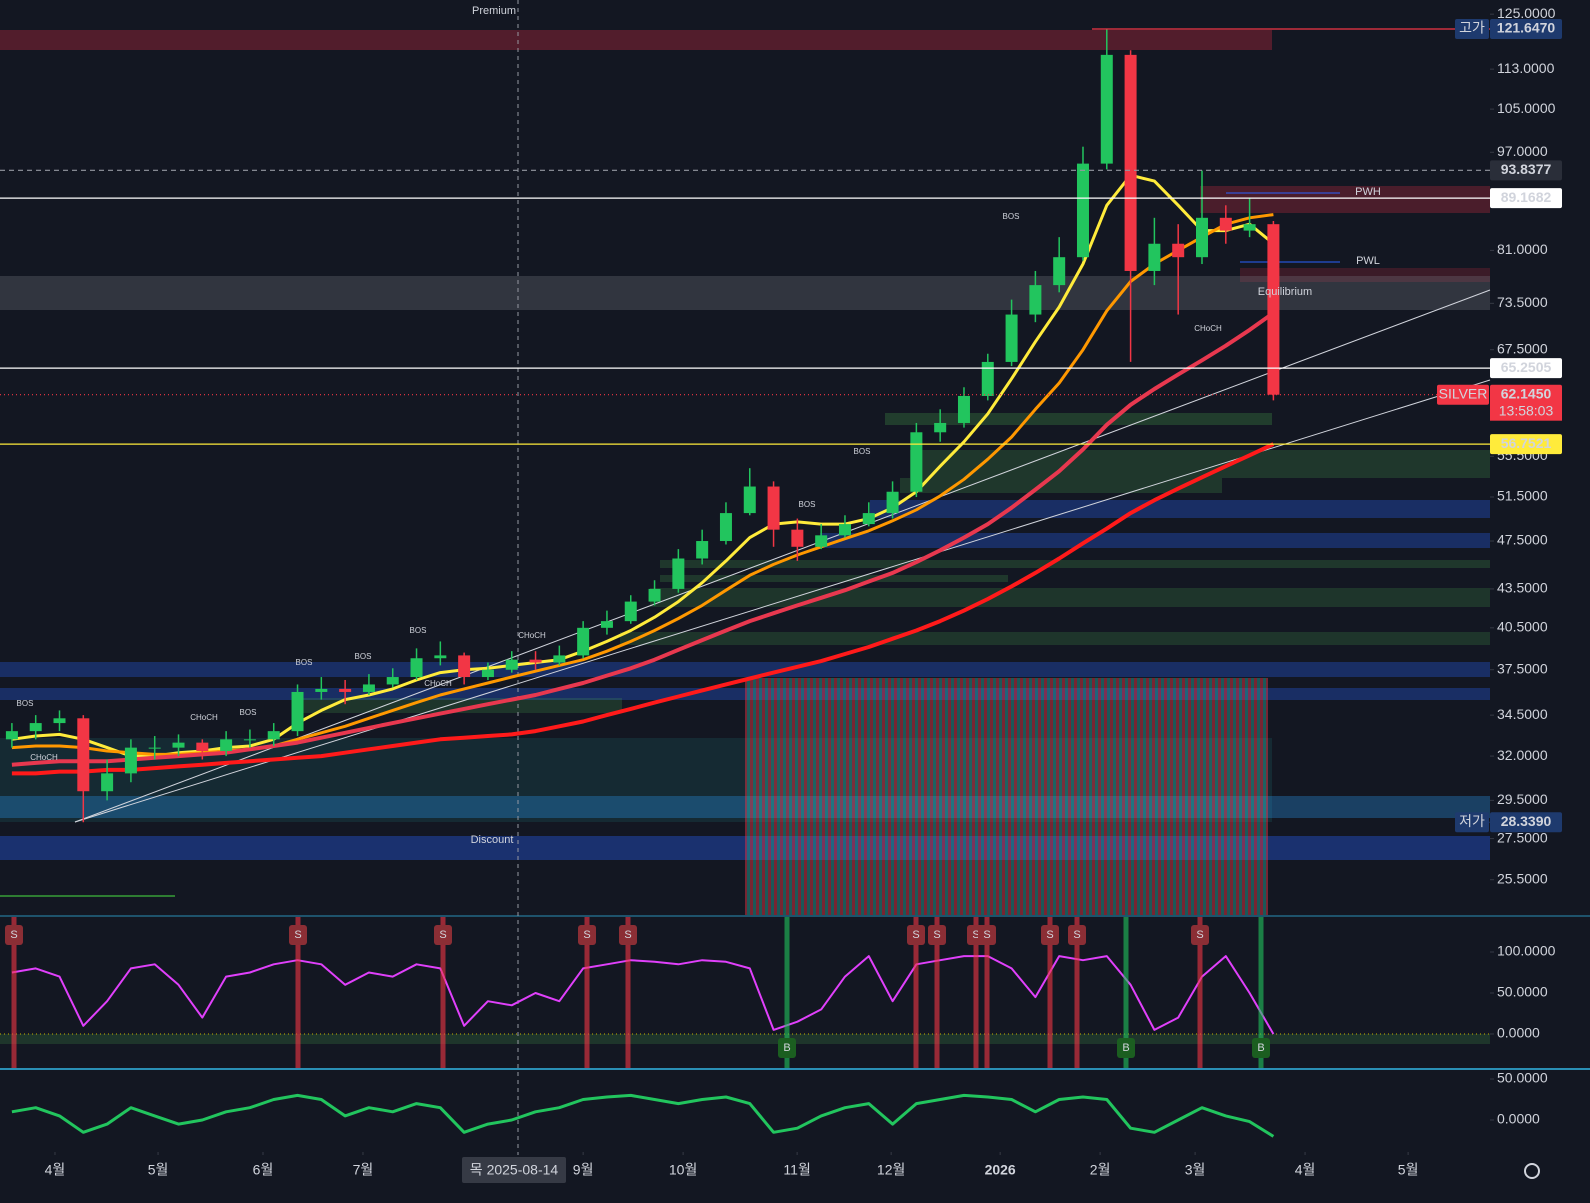 This screenshot has height=1203, width=1590. I want to click on y-tick-label: 34.5000, so click(1522, 714).